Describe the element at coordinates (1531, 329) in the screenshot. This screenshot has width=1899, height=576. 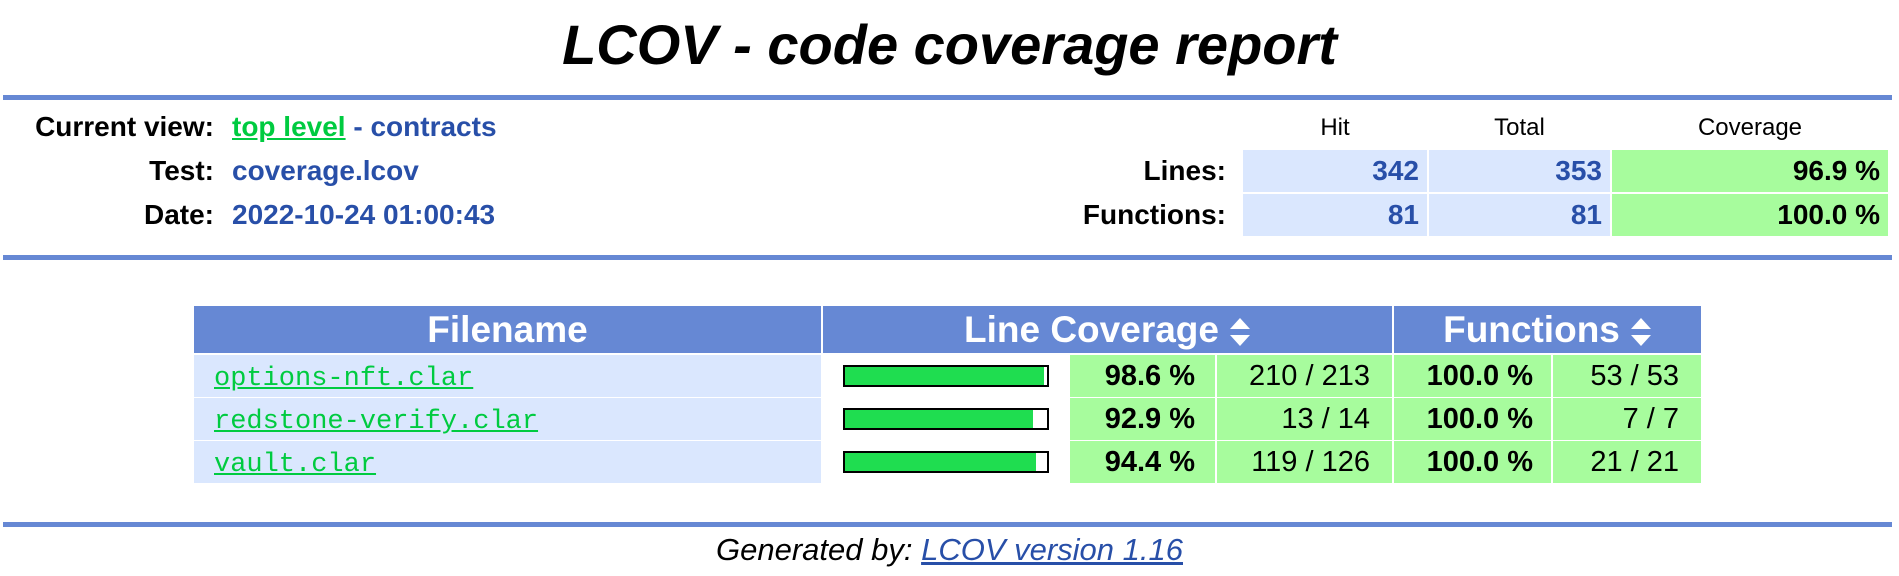
I see `functions-header-label: Functions` at that location.